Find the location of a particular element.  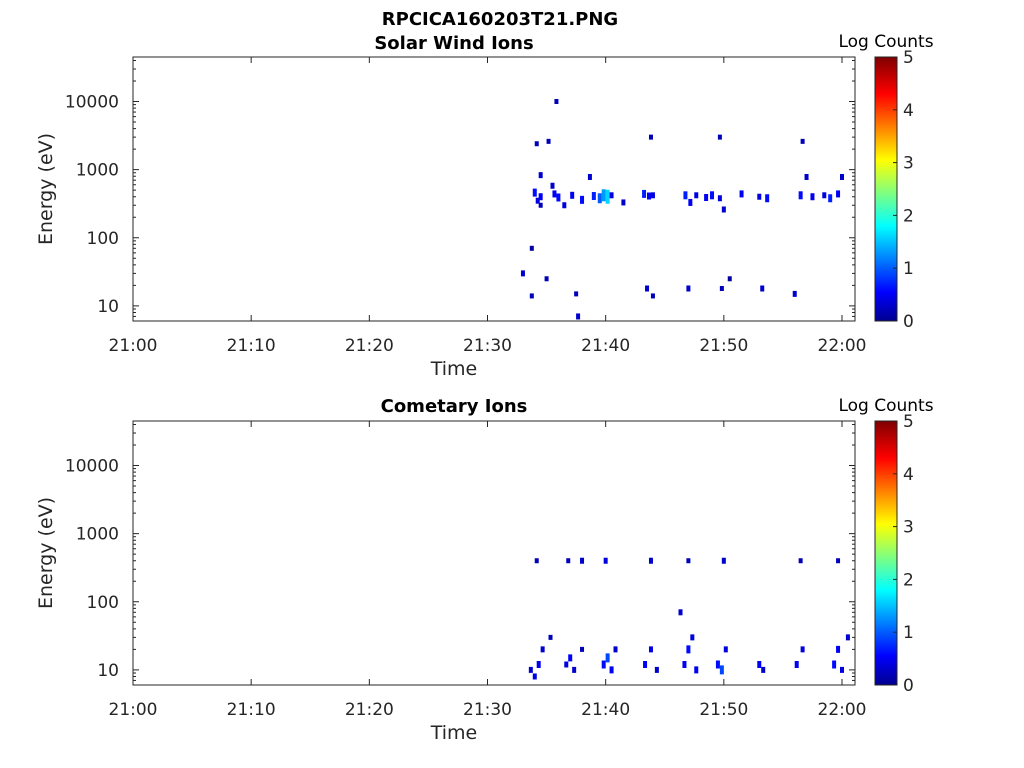

panel2-x-tick-label: 21:20 is located at coordinates (369, 710).